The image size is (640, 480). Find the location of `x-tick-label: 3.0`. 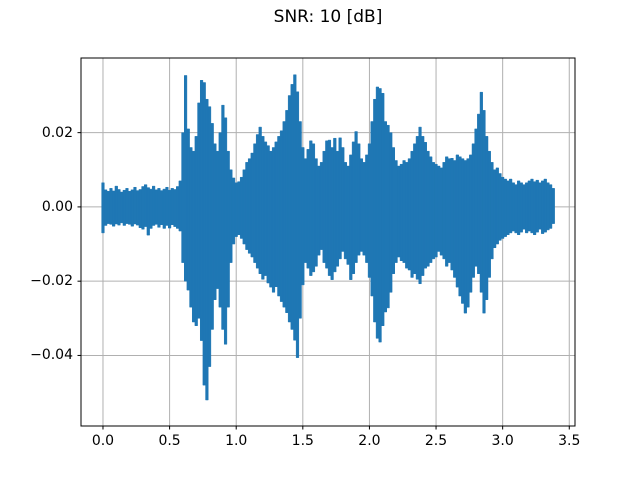

x-tick-label: 3.0 is located at coordinates (502, 441).